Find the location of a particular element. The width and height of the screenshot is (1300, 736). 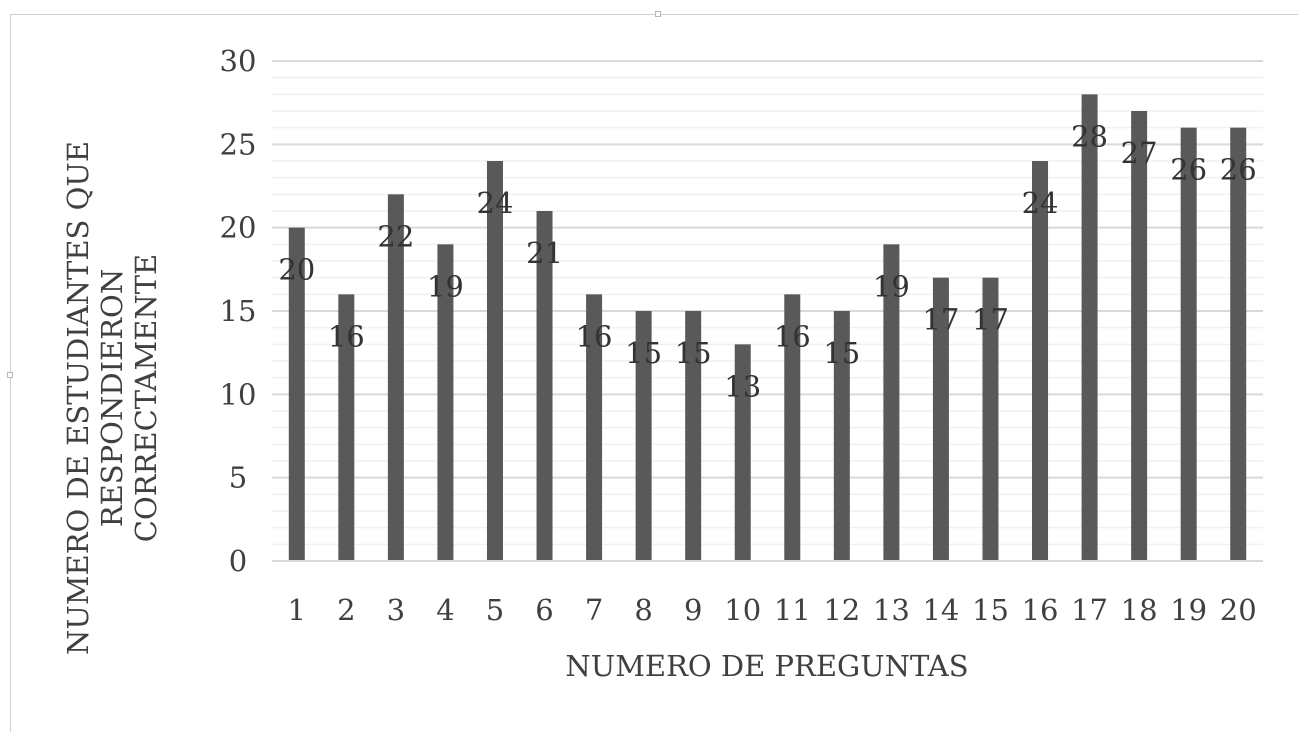

data-label: 22 is located at coordinates (395, 236).